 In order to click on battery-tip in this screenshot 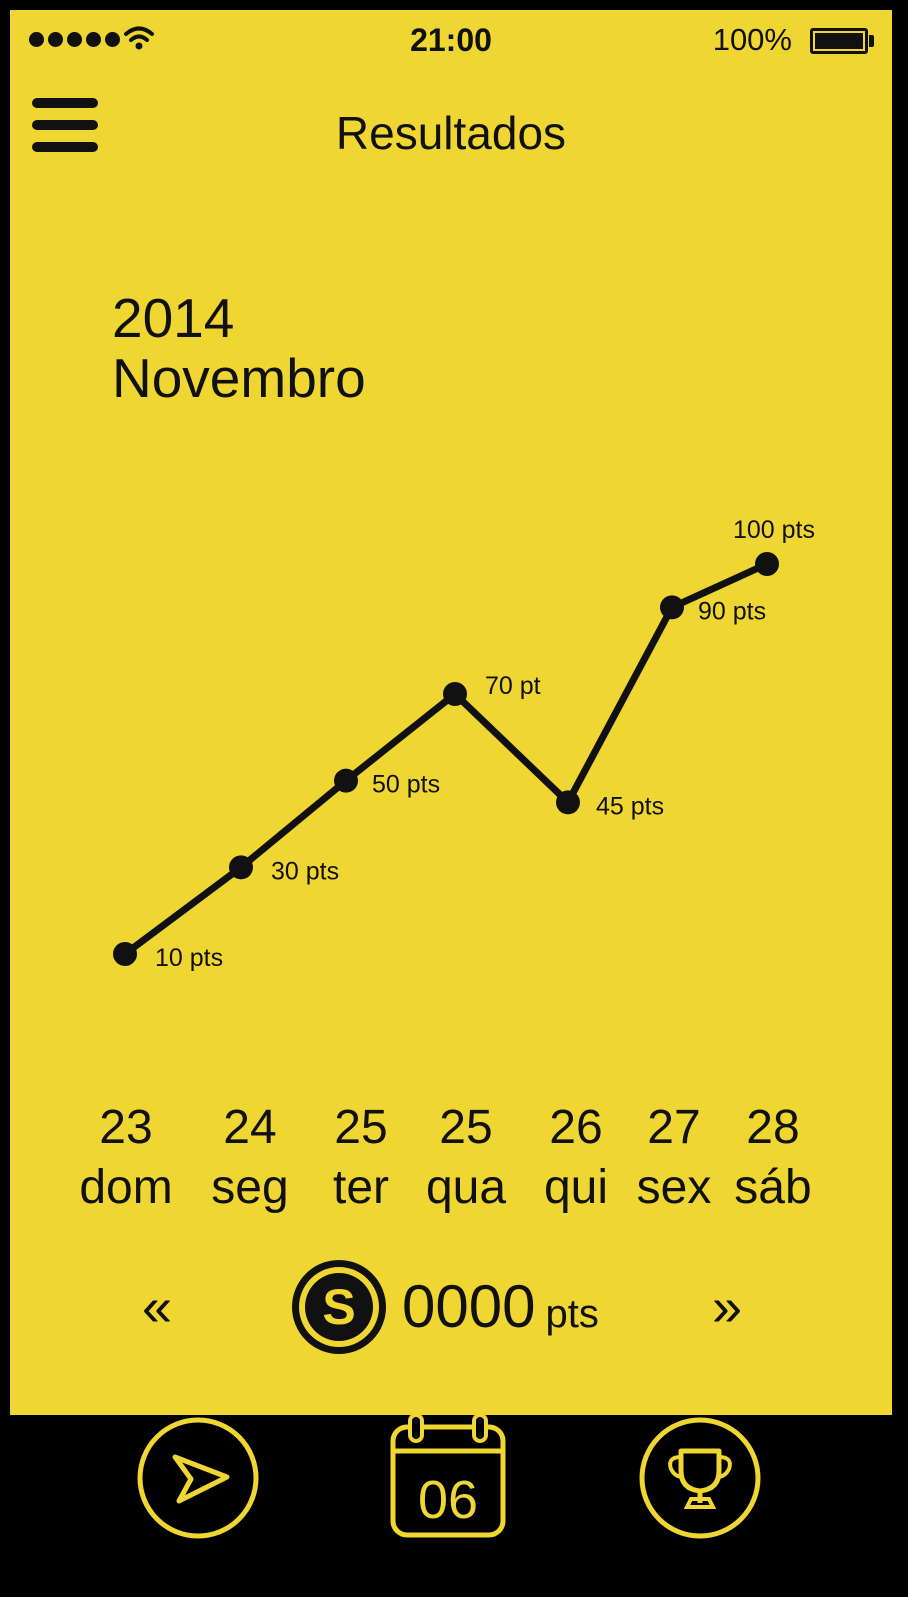, I will do `click(871, 41)`.